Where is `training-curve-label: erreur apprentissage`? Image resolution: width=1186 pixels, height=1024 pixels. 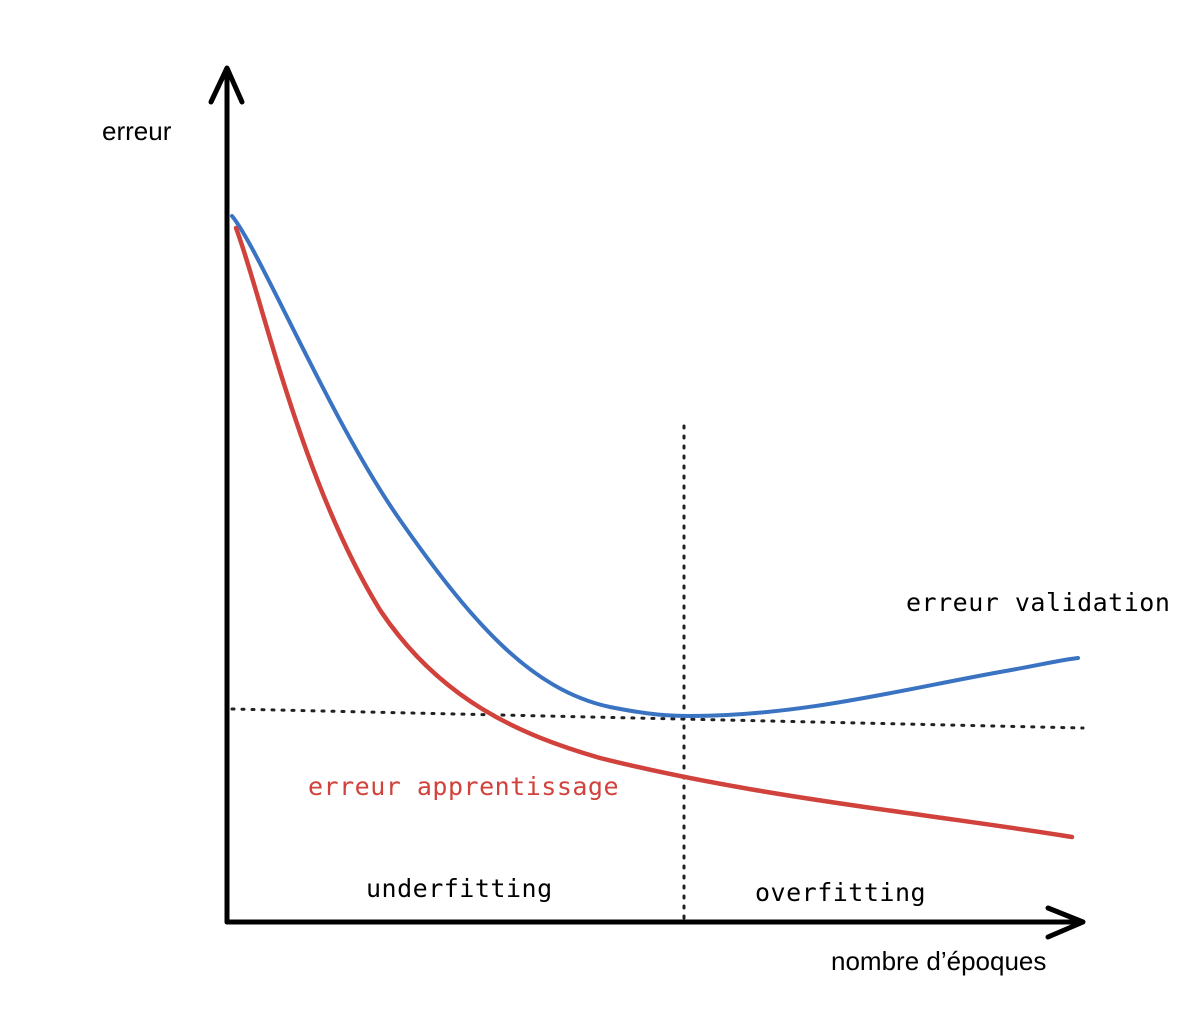 training-curve-label: erreur apprentissage is located at coordinates (464, 786).